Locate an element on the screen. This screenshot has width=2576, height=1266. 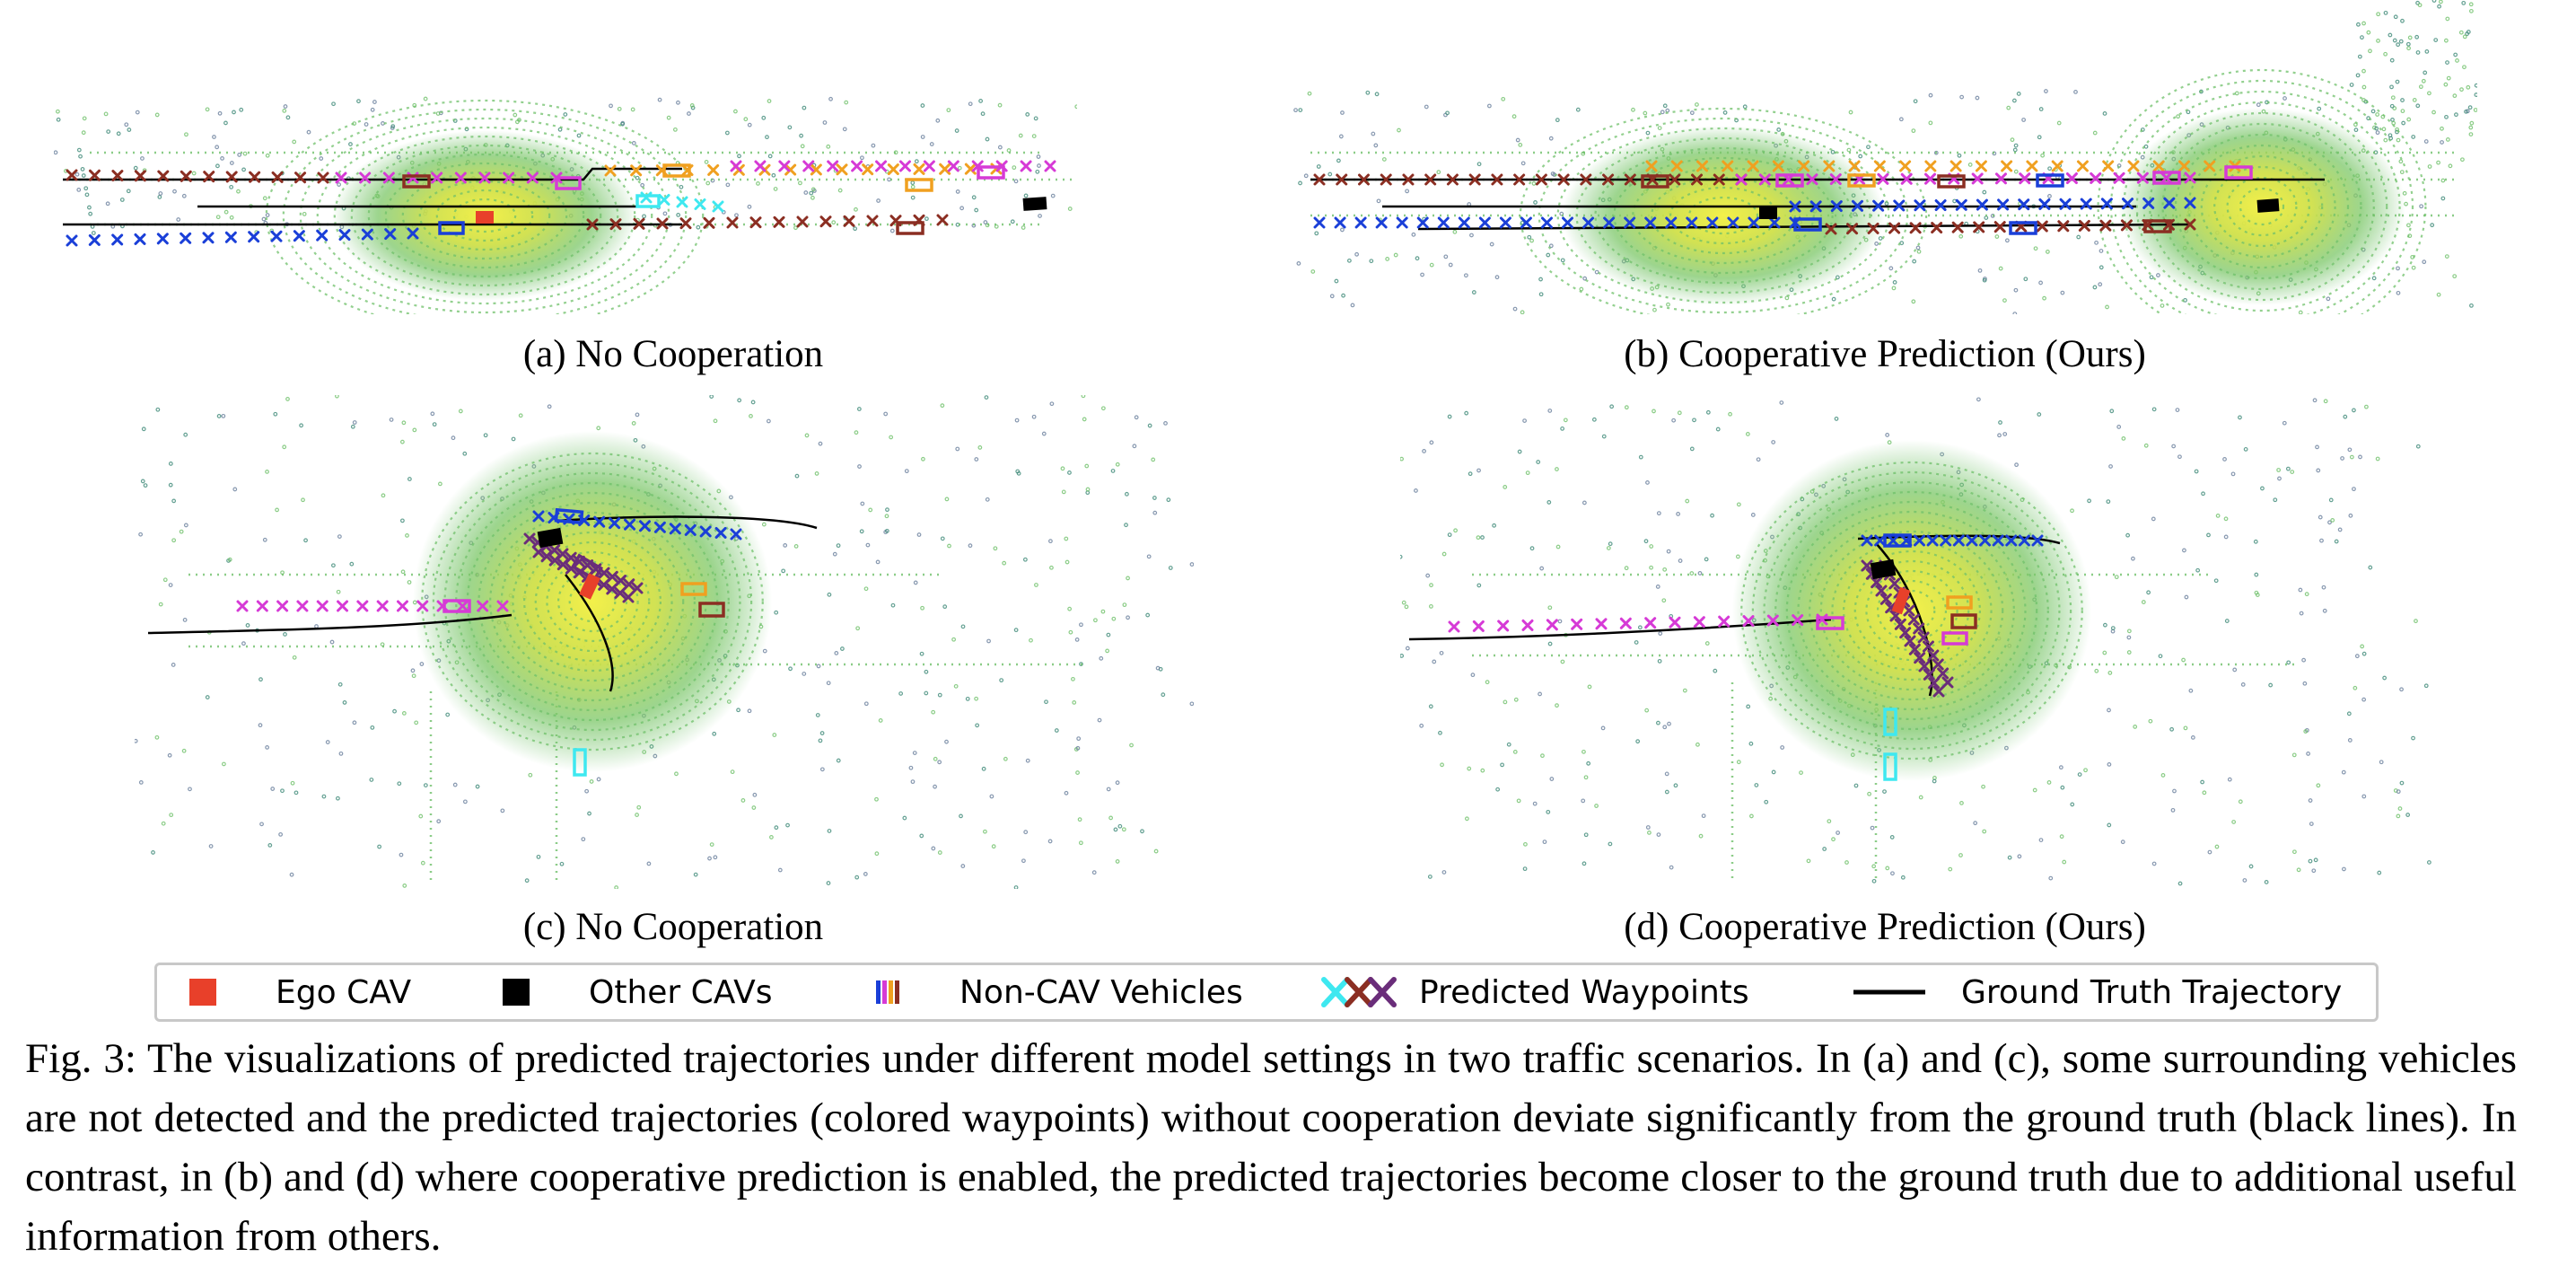
legend-label-waypoints: Predicted Waypoints is located at coordinates (1584, 992).